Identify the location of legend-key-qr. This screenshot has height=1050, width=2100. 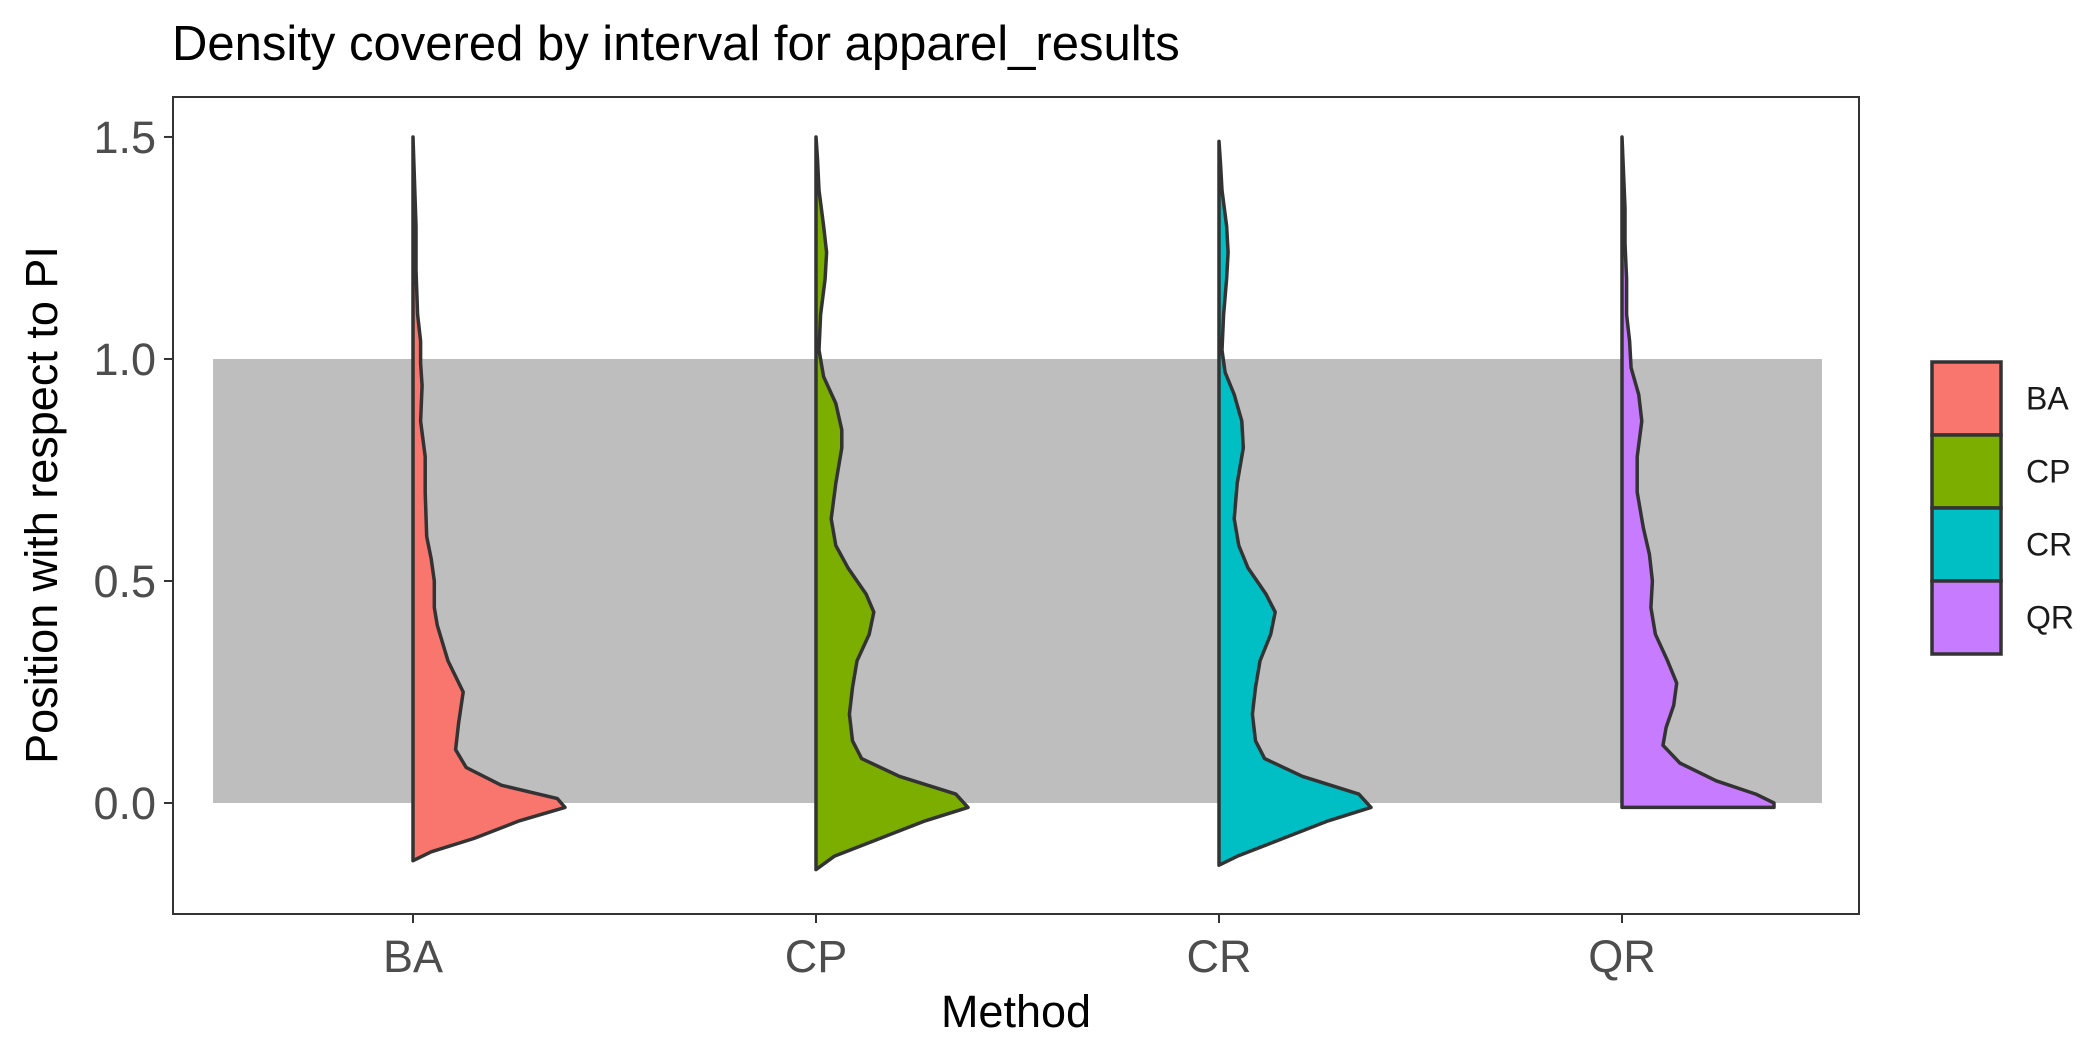
(1966, 617).